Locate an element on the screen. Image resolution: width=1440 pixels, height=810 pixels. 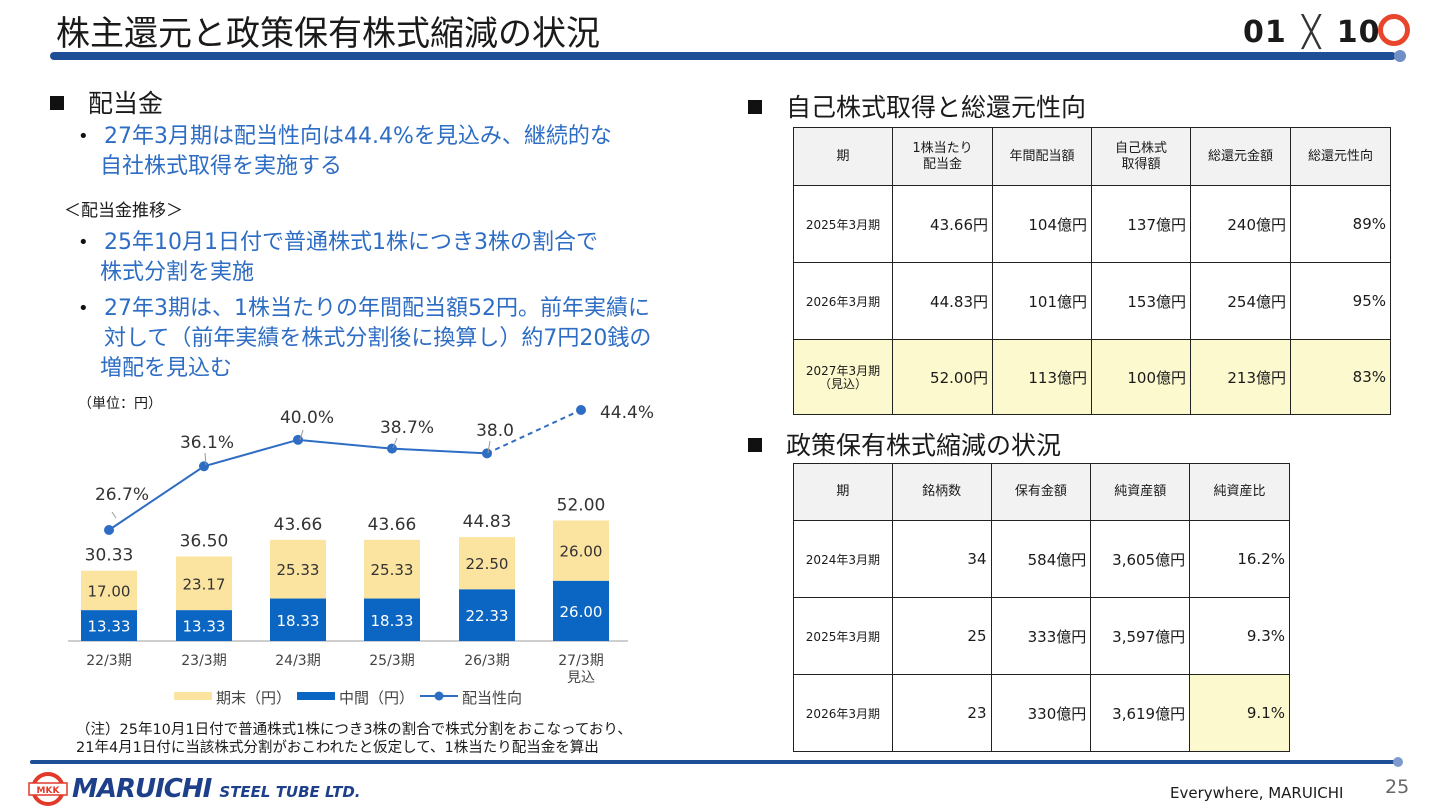
footer-divider is located at coordinates (713, 762).